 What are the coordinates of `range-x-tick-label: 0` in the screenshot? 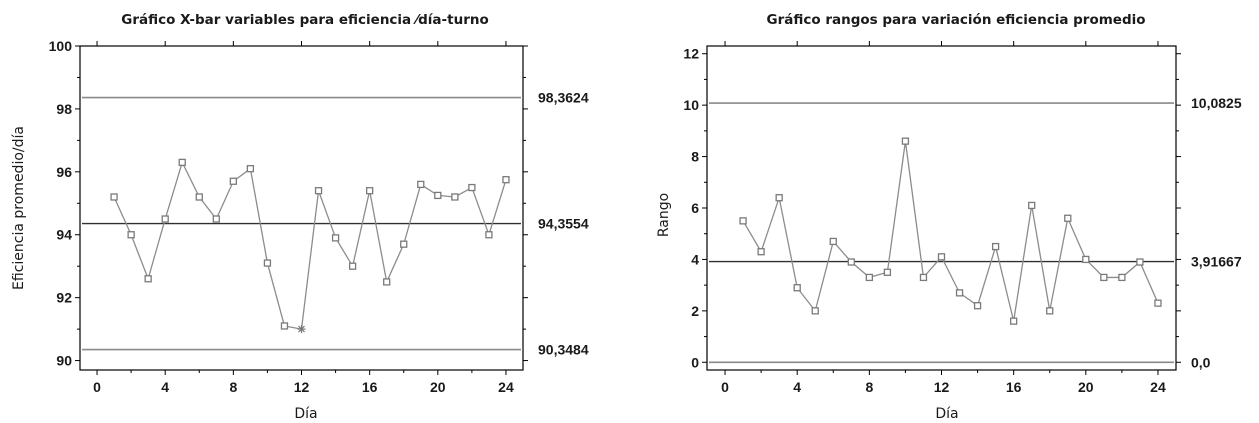 It's located at (725, 387).